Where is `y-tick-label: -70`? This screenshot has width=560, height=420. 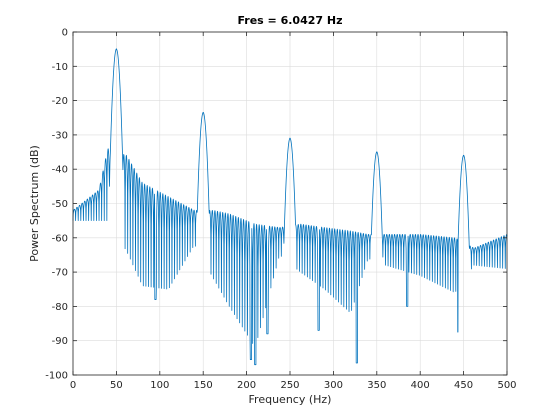
y-tick-label: -70 is located at coordinates (60, 273).